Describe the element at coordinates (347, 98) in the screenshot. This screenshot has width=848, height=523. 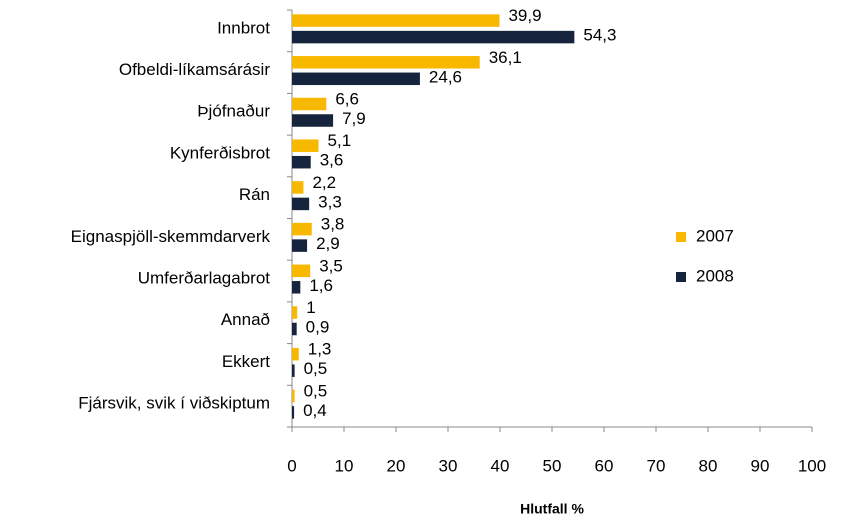
I see `data-label: 6,6` at that location.